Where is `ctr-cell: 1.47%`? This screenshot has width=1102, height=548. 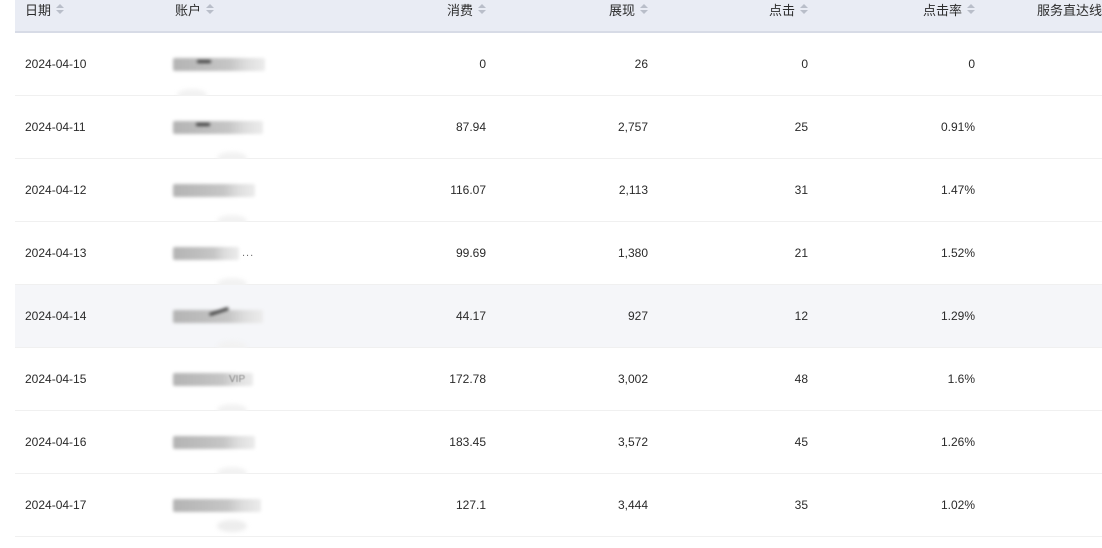
ctr-cell: 1.47% is located at coordinates (905, 190).